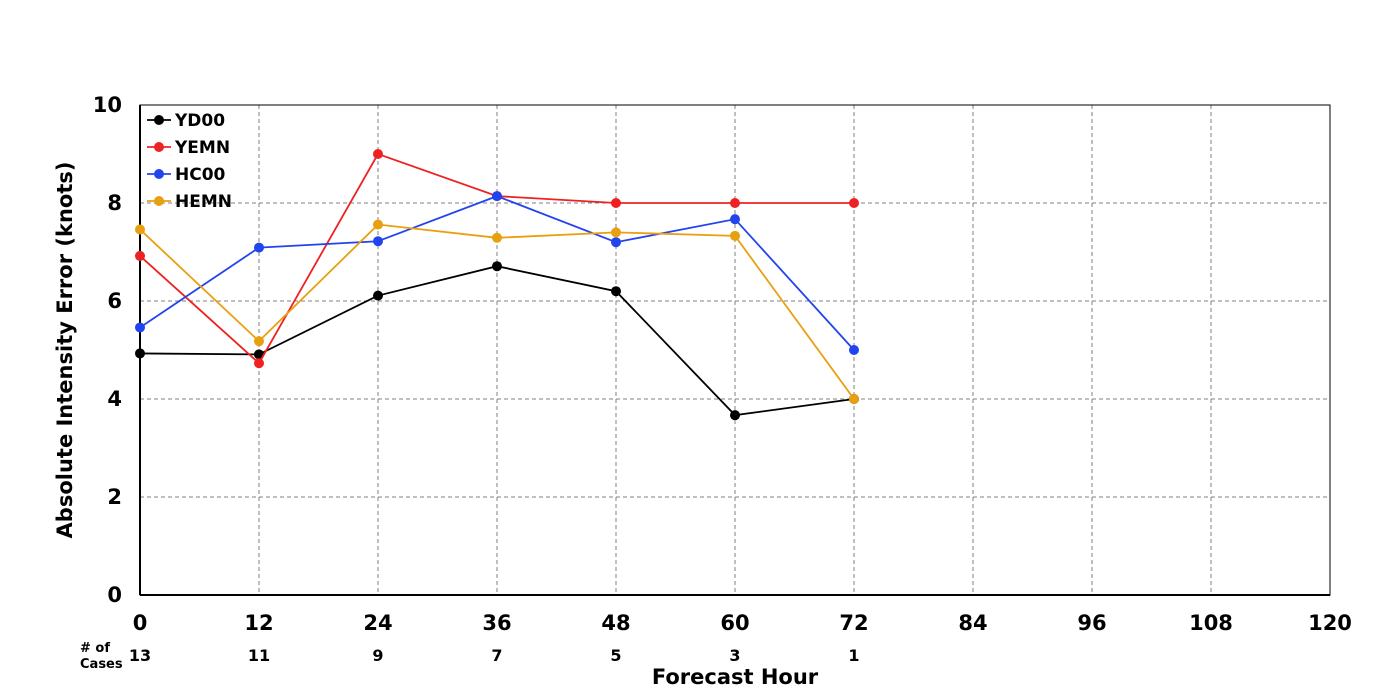  Describe the element at coordinates (140, 623) in the screenshot. I see `x-tick-label: 0` at that location.